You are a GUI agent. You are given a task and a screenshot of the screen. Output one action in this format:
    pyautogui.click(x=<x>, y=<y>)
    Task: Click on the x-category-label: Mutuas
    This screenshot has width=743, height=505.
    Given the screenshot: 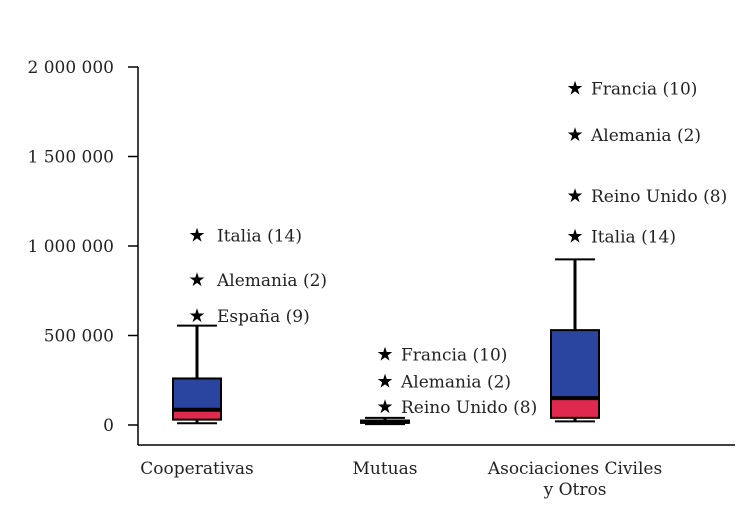 What is the action you would take?
    pyautogui.click(x=385, y=469)
    